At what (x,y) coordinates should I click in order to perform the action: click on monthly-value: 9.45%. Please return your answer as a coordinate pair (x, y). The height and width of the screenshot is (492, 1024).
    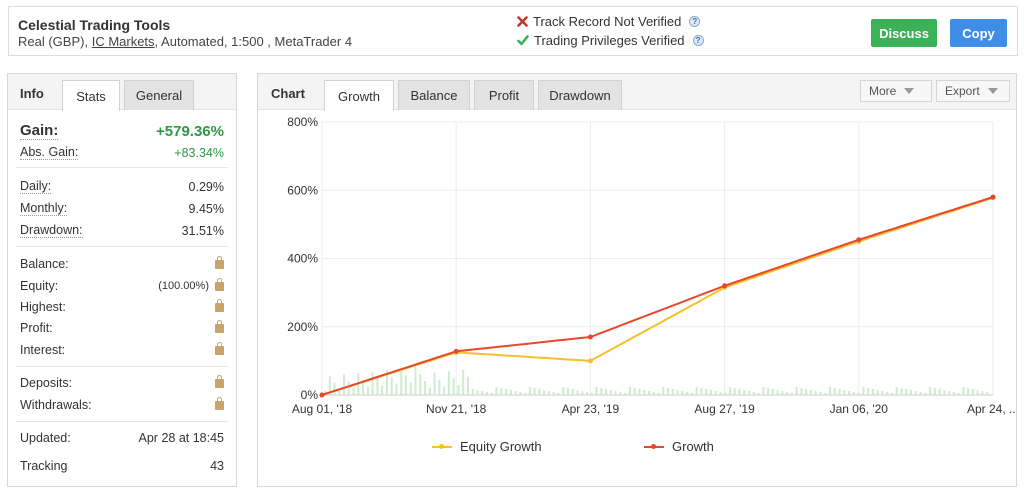
    Looking at the image, I should click on (206, 208).